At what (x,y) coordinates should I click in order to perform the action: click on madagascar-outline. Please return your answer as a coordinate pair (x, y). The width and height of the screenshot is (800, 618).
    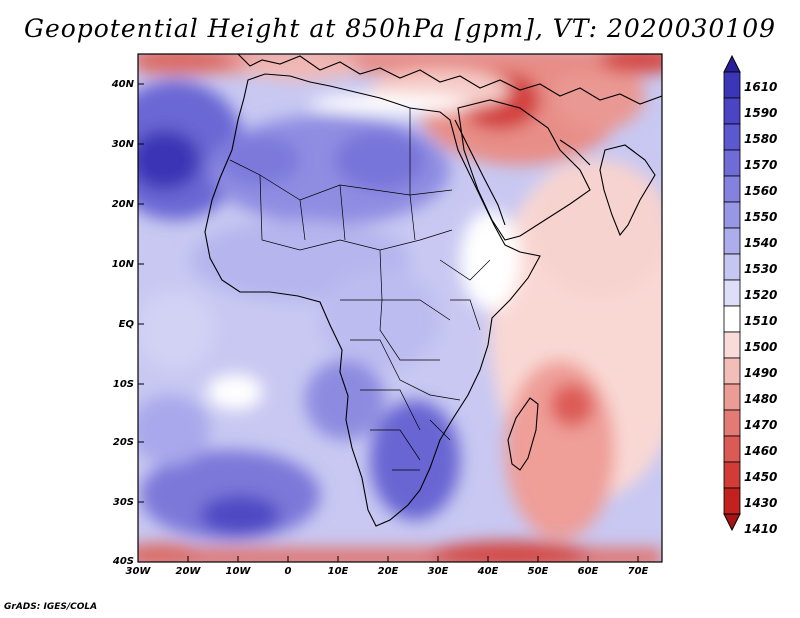
    Looking at the image, I should click on (523, 434).